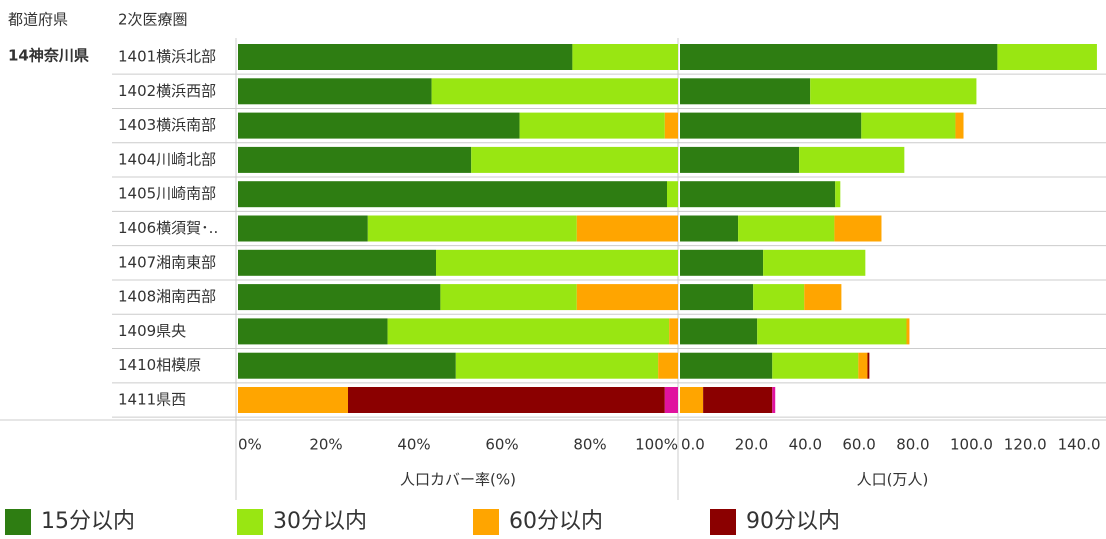 This screenshot has height=539, width=1106. Describe the element at coordinates (152, 400) in the screenshot. I see `row-label: 1411県西` at that location.